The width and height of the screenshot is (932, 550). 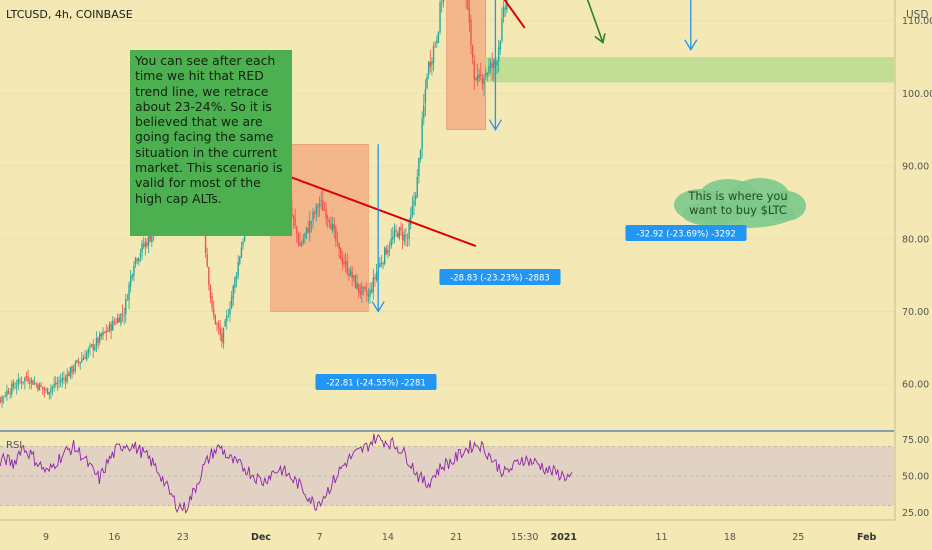 What do you see at coordinates (915, 477) in the screenshot?
I see `rsi-tick-label: 50.00` at bounding box center [915, 477].